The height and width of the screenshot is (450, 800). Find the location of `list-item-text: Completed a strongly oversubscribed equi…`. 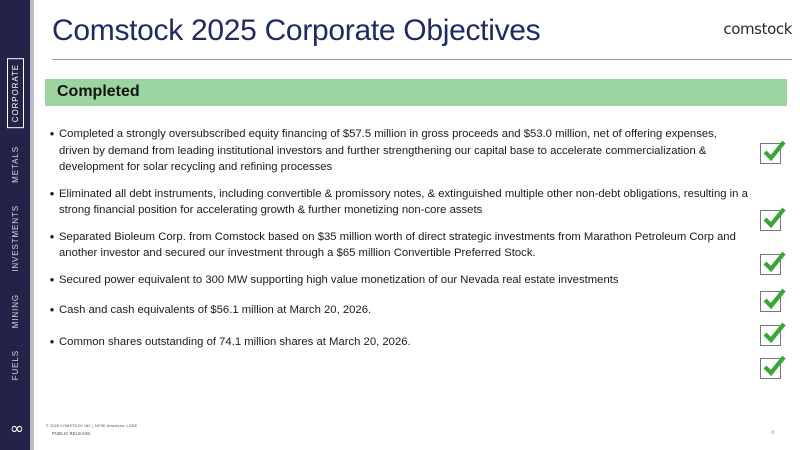

list-item-text: Completed a strongly oversubscribed equi… is located at coordinates (388, 150).